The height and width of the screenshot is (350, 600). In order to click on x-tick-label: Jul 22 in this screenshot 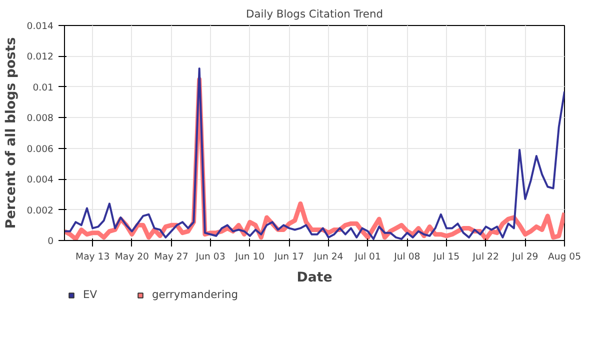, I will do `click(485, 257)`.